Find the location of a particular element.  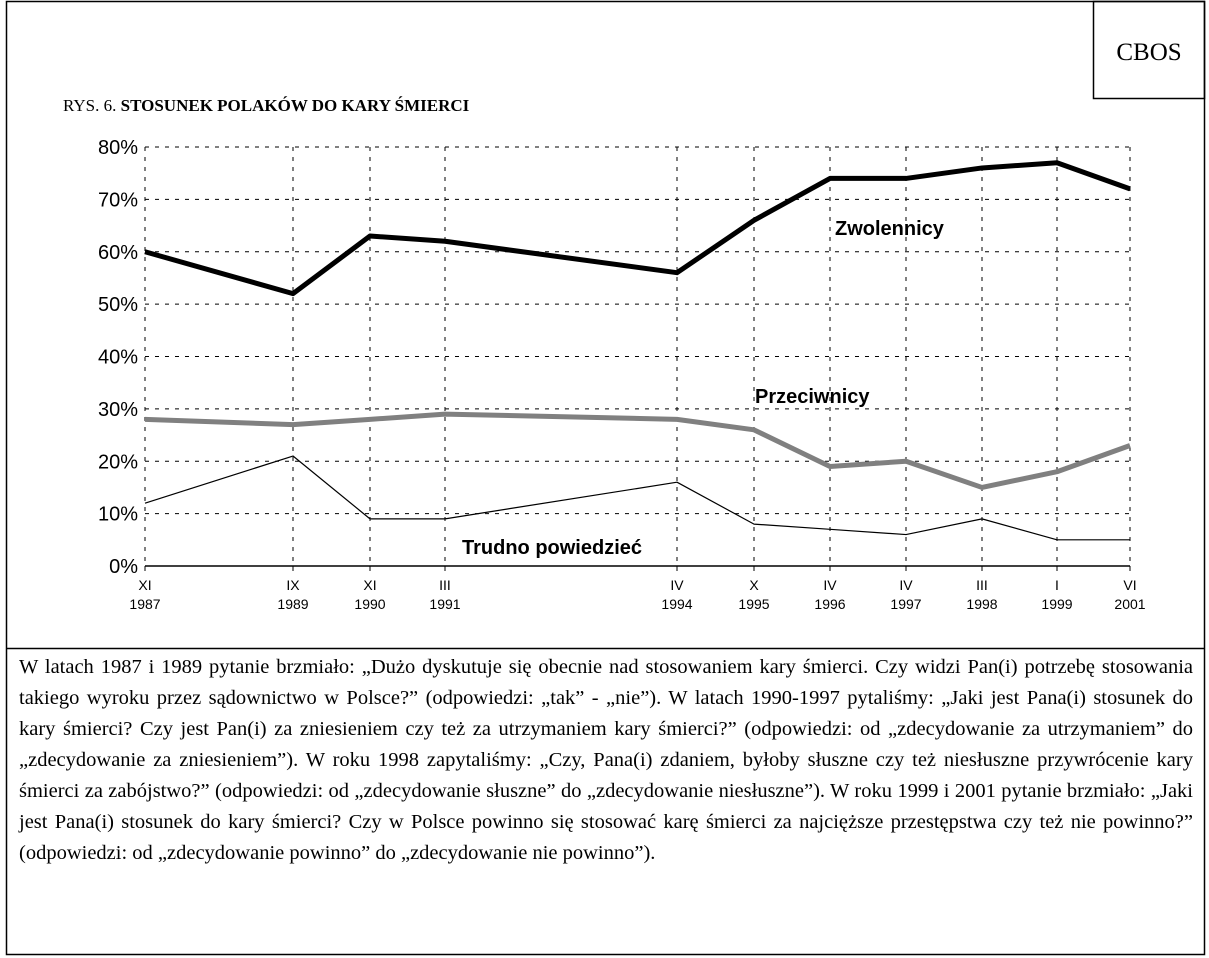

y-tick-label: 0% is located at coordinates (123, 567).